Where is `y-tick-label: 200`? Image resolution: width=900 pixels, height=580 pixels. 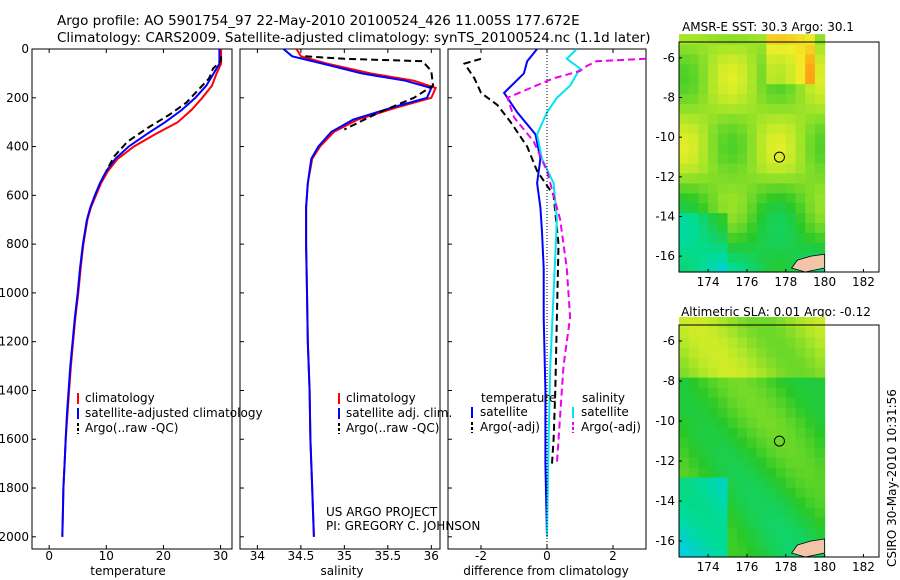
y-tick-label: 200 is located at coordinates (17, 98).